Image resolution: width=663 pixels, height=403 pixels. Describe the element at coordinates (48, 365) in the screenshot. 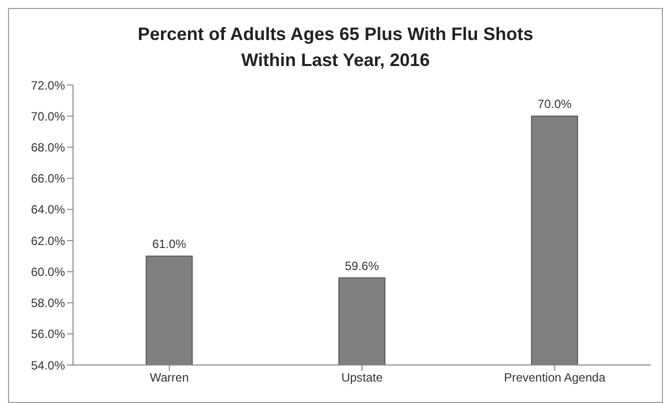

I see `y-tick-label: 54.0%` at that location.